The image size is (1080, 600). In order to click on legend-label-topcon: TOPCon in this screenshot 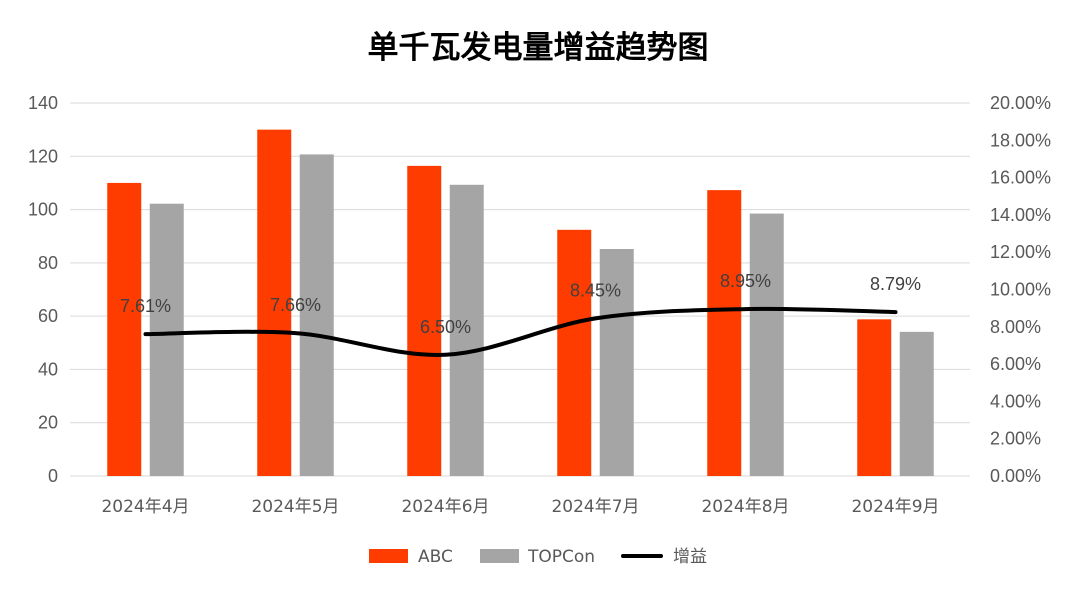, I will do `click(561, 557)`.